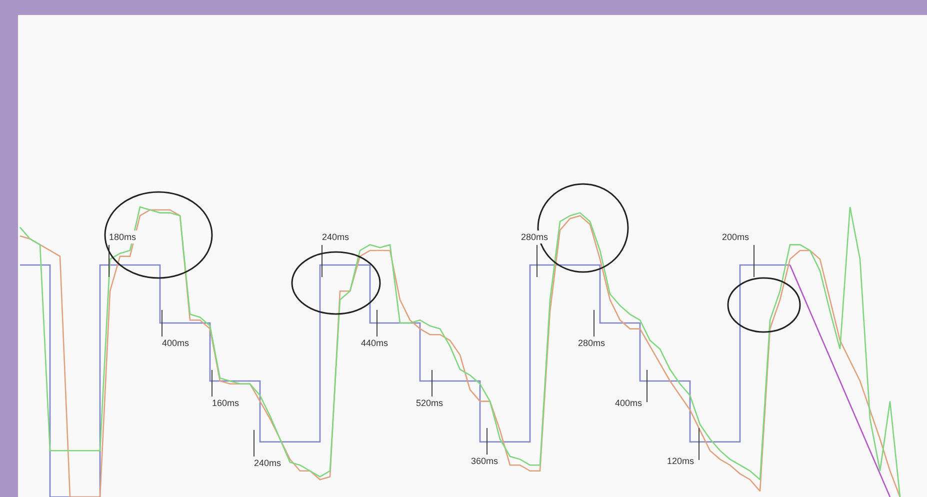 The width and height of the screenshot is (927, 497). What do you see at coordinates (226, 403) in the screenshot?
I see `annotation: 160ms` at bounding box center [226, 403].